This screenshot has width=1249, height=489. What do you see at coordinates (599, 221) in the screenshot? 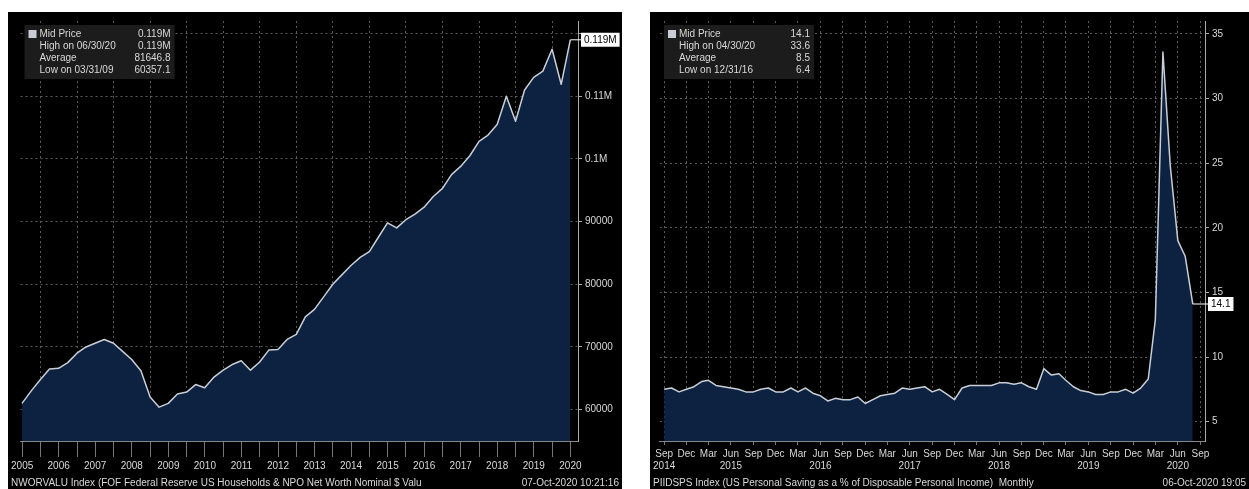
I see `y-tick-label: 90000` at bounding box center [599, 221].